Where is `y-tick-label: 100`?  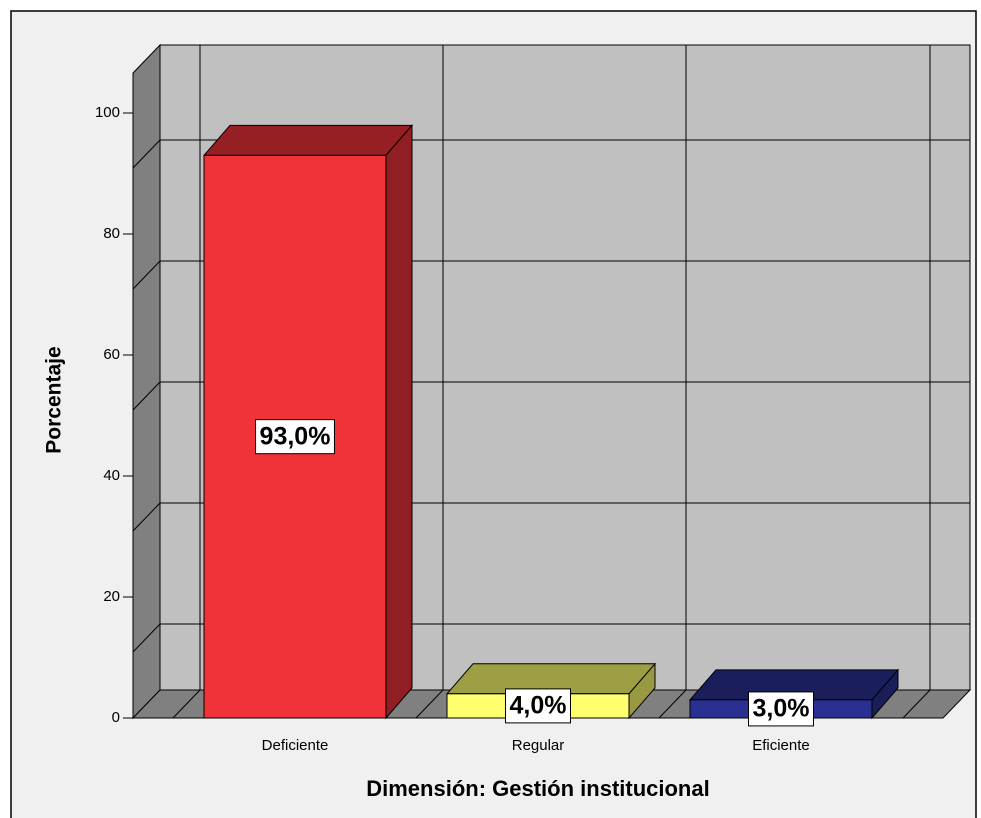
y-tick-label: 100 is located at coordinates (107, 112).